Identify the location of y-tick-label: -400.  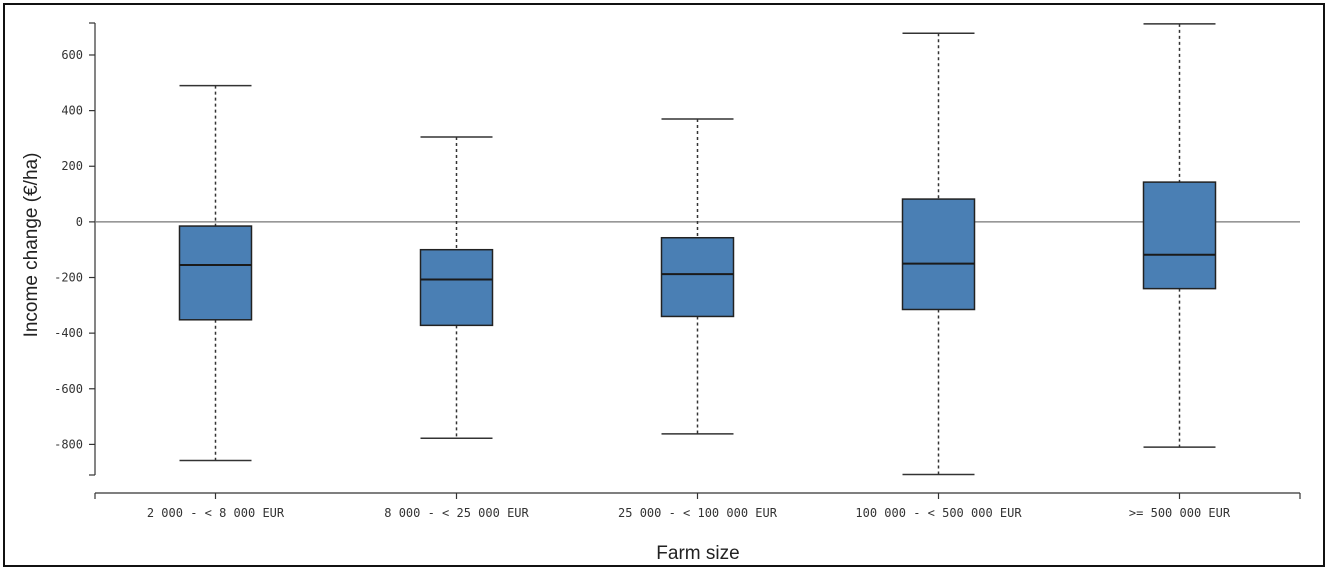
(68, 333).